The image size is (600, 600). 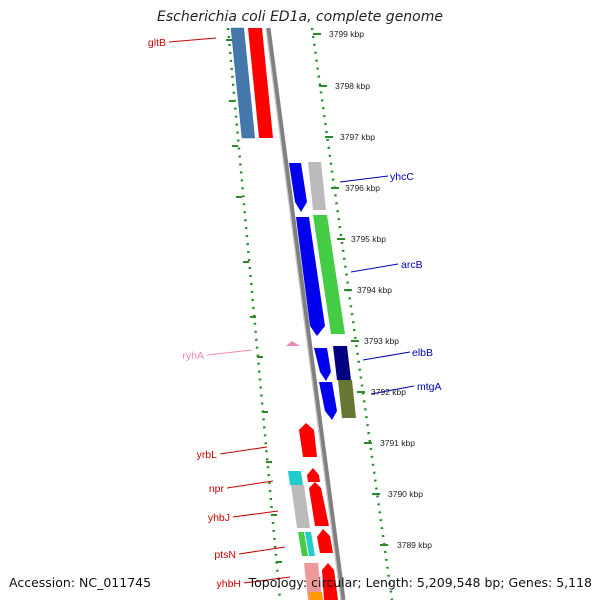 What do you see at coordinates (310, 544) in the screenshot?
I see `ptsN-cyan-block` at bounding box center [310, 544].